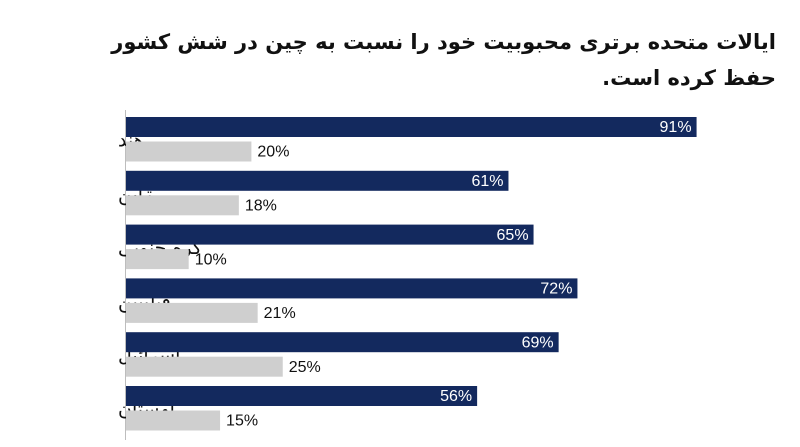 This screenshot has width=800, height=447. Describe the element at coordinates (242, 421) in the screenshot. I see `data-label-comparison: 15%` at that location.